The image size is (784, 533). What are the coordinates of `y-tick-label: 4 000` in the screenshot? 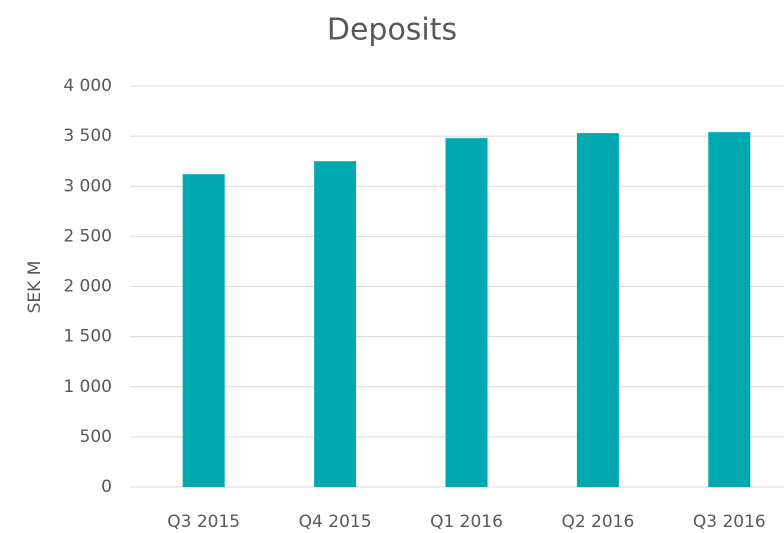 It's located at (87, 86).